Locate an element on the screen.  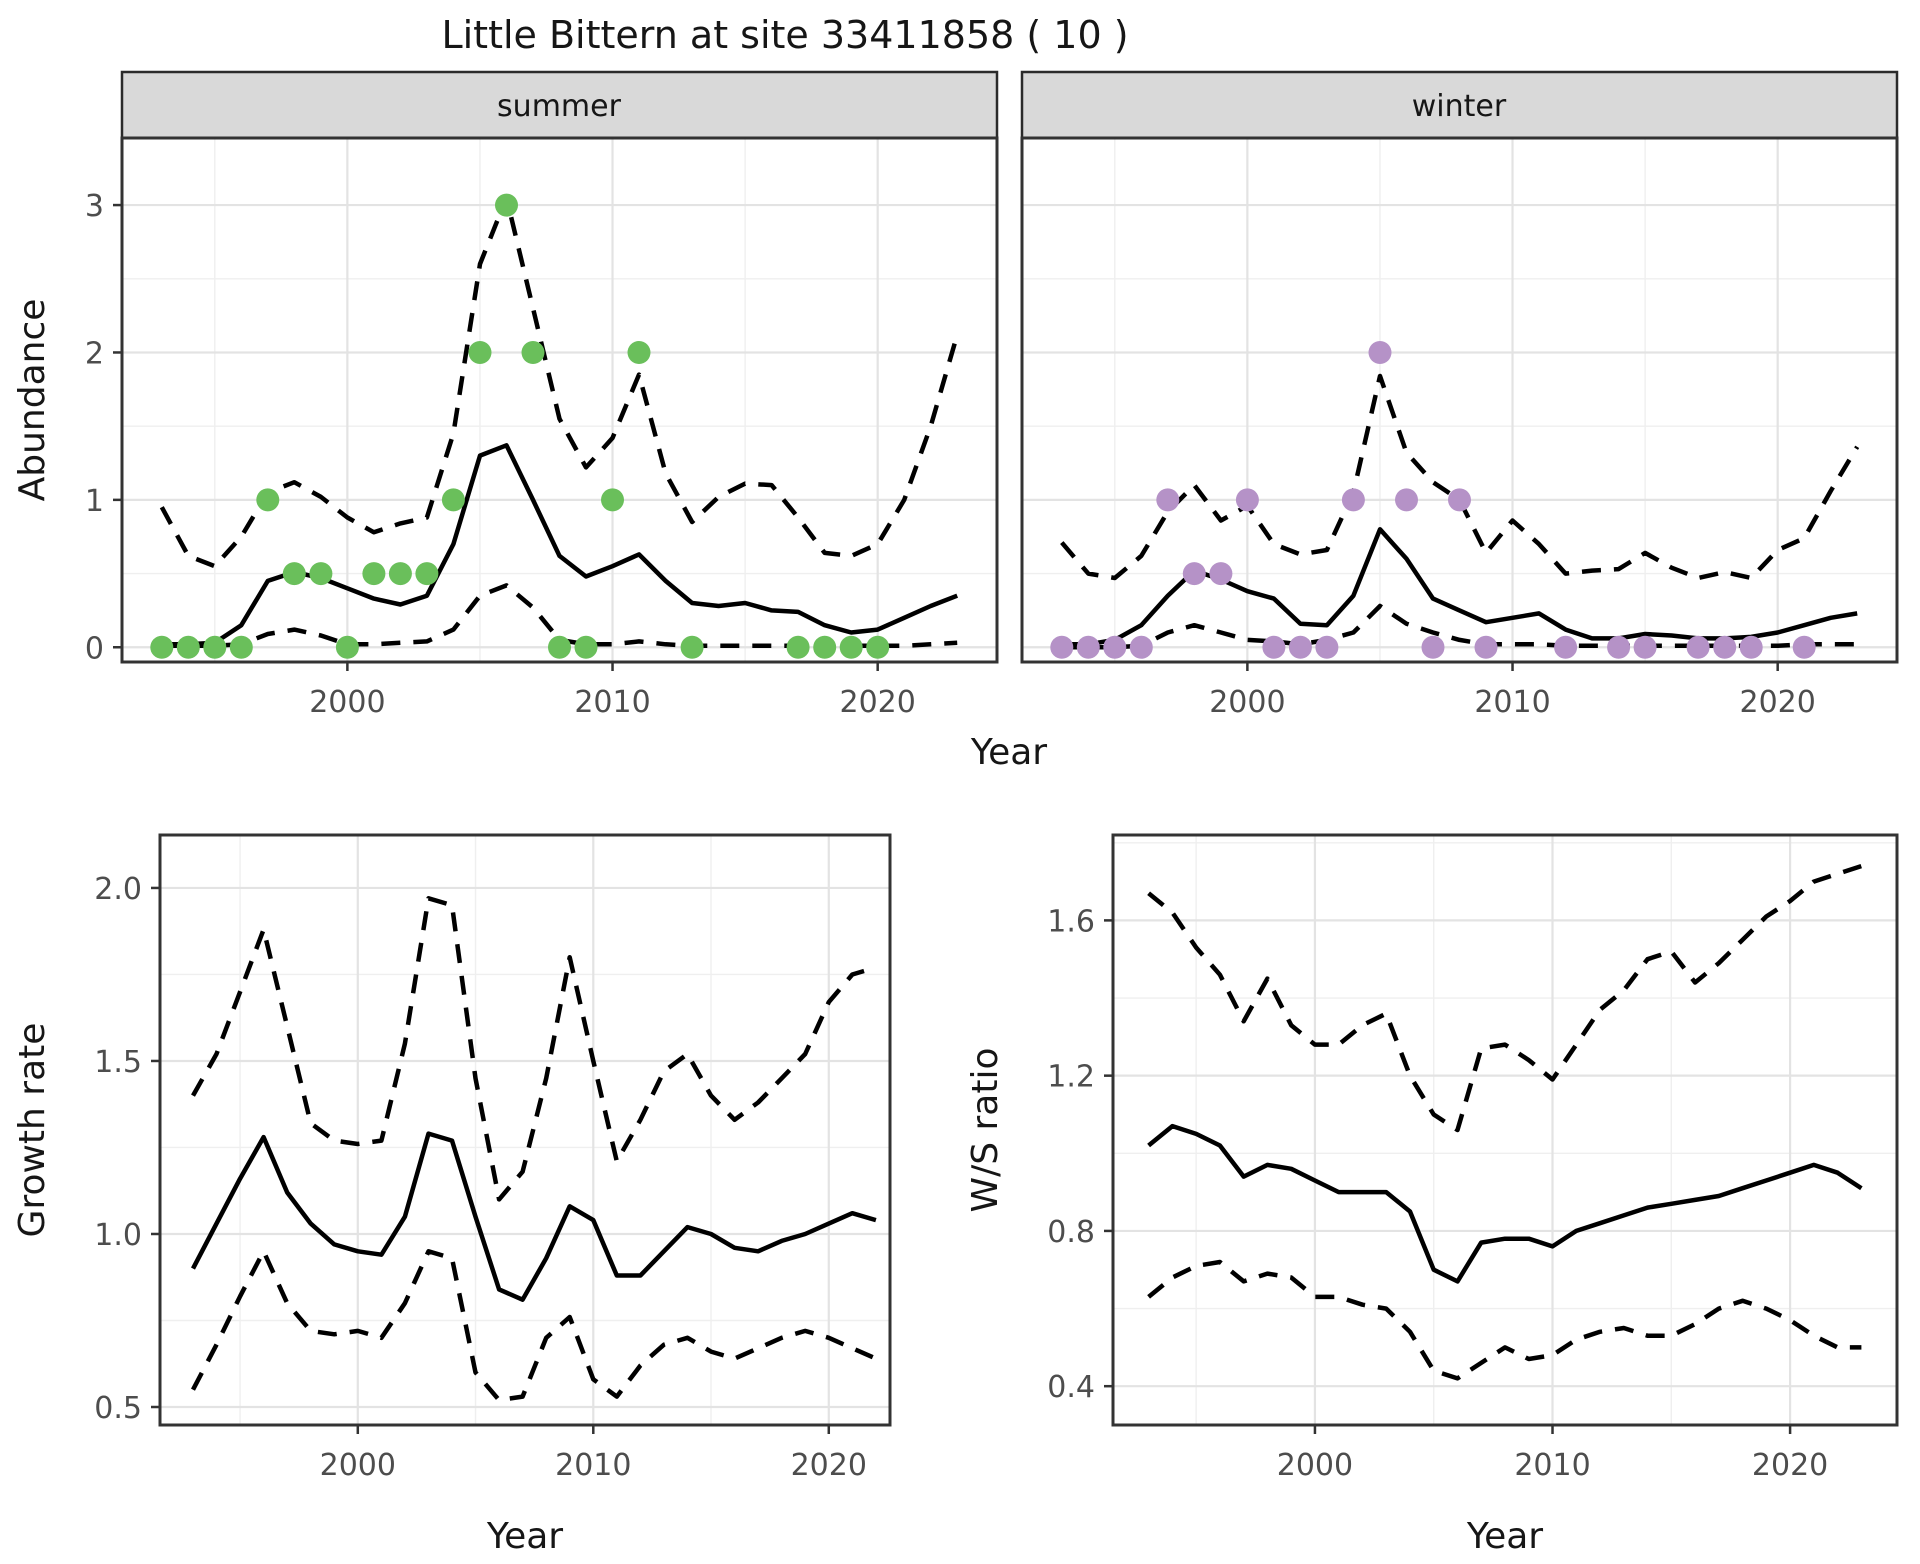
y-tick-label: 0.5 is located at coordinates (118, 1408).